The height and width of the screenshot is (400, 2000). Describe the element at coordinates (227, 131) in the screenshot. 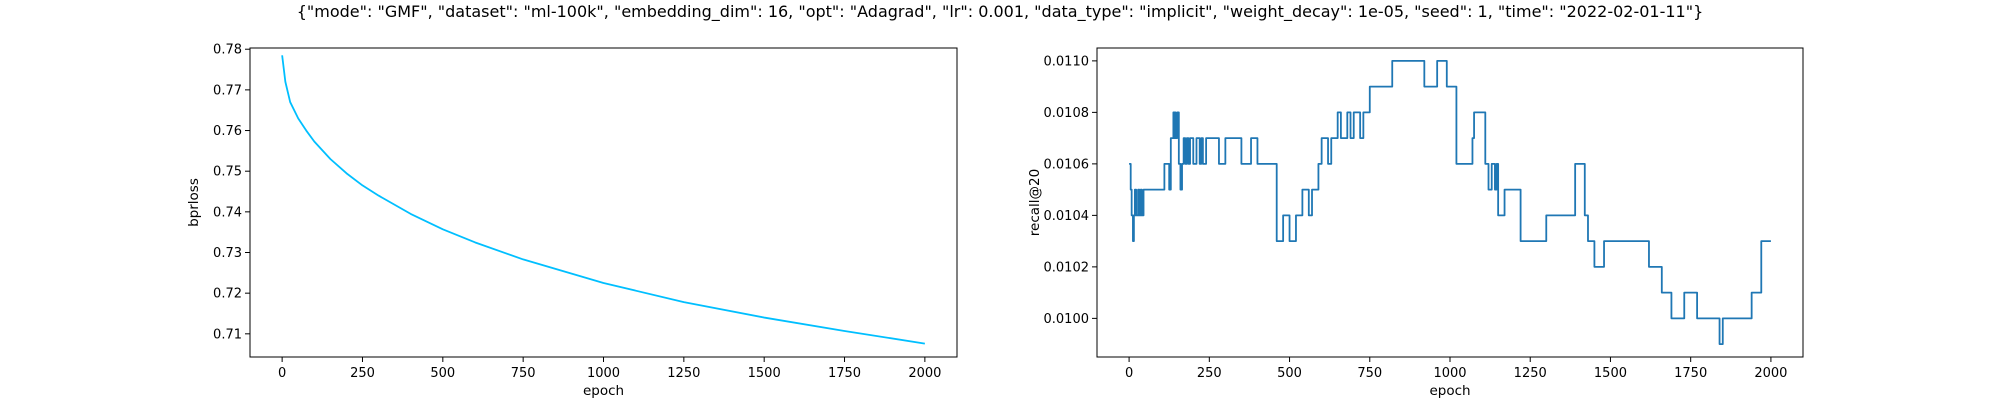

I see `y-tick-label: 0.76` at that location.